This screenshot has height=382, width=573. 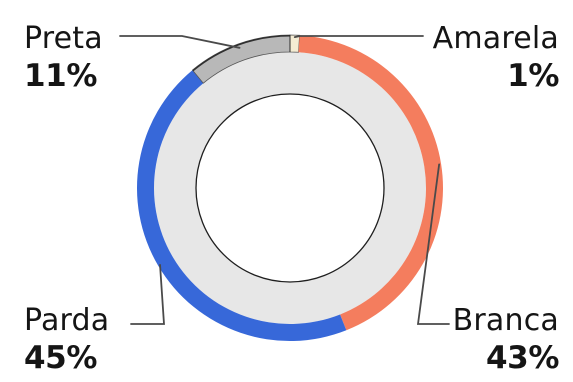 I want to click on label-branca: Branca 43%, so click(x=506, y=339).